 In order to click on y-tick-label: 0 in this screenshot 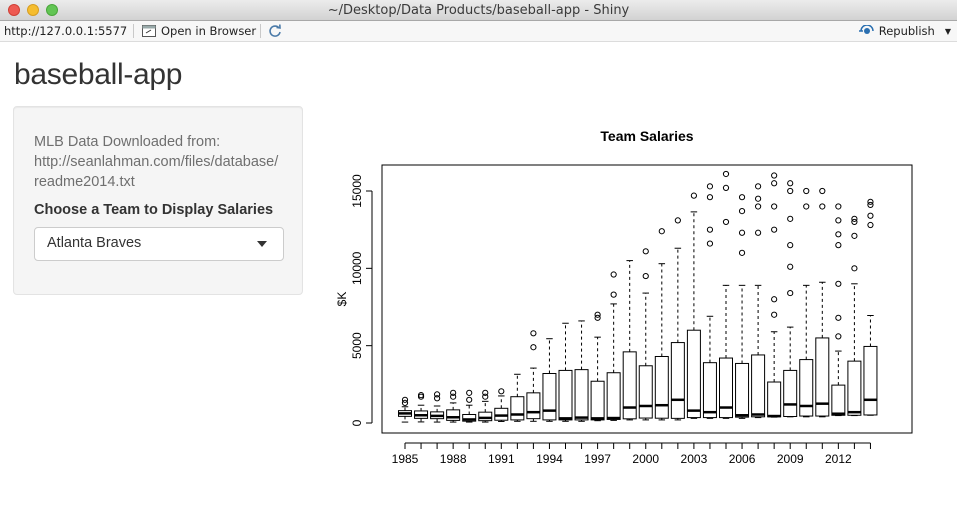, I will do `click(357, 422)`.